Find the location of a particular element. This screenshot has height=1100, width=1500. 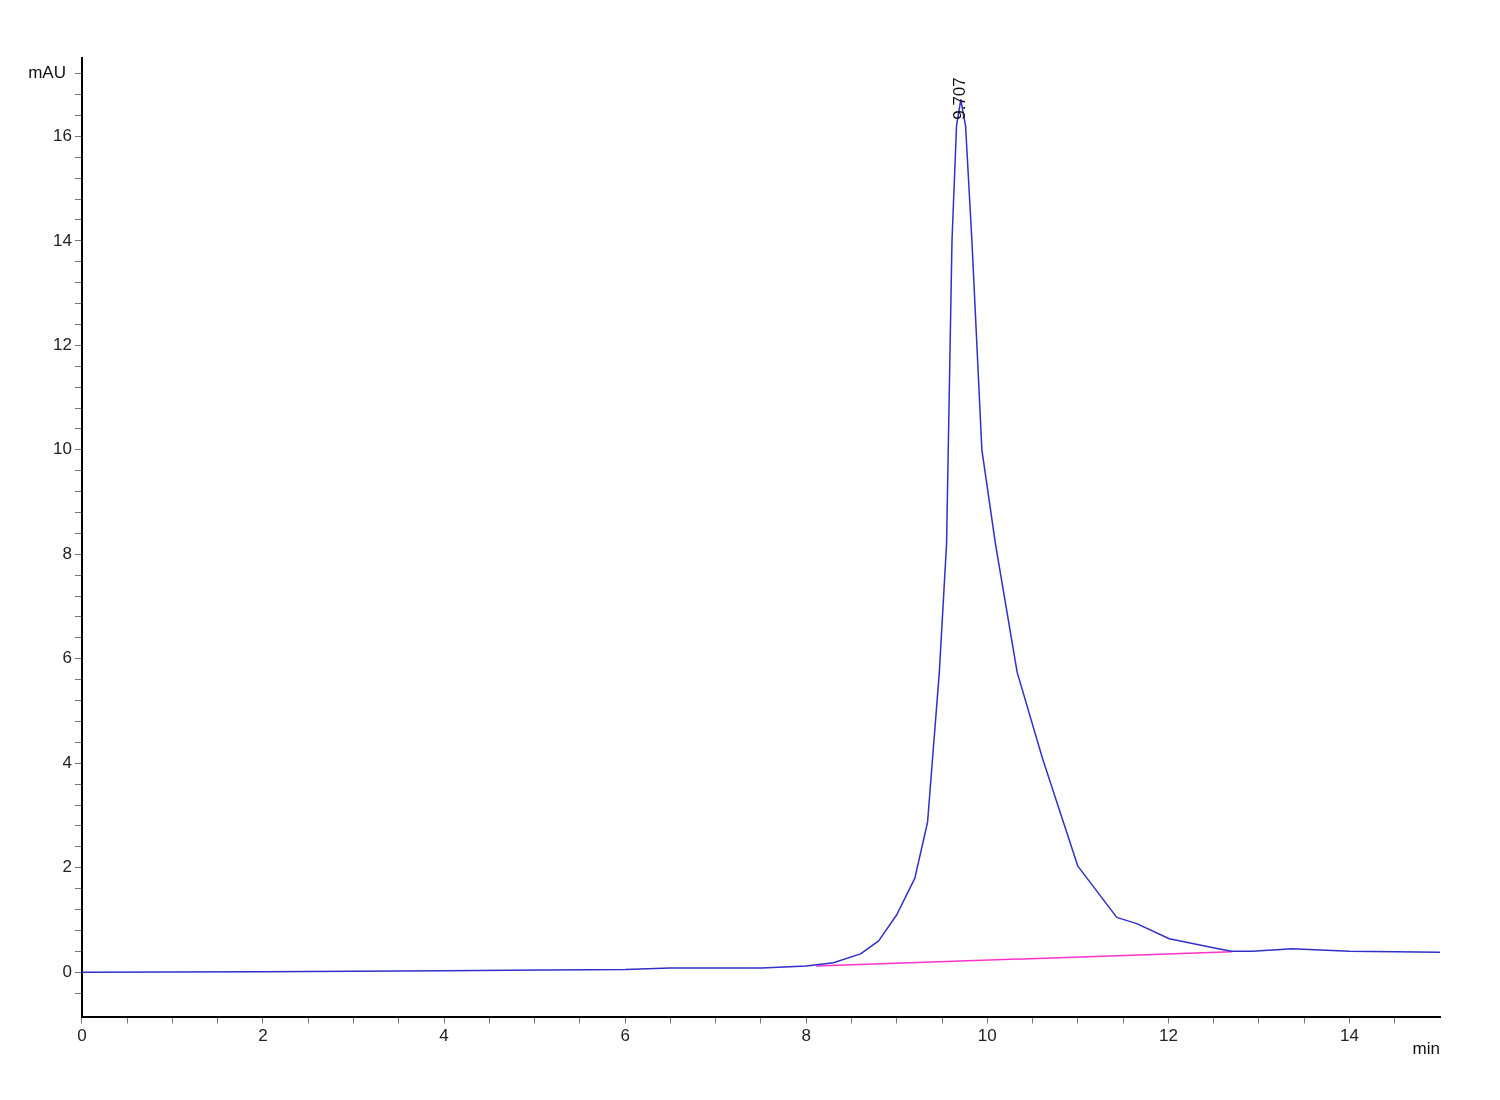

y-tick-label: 0 is located at coordinates (67, 971).